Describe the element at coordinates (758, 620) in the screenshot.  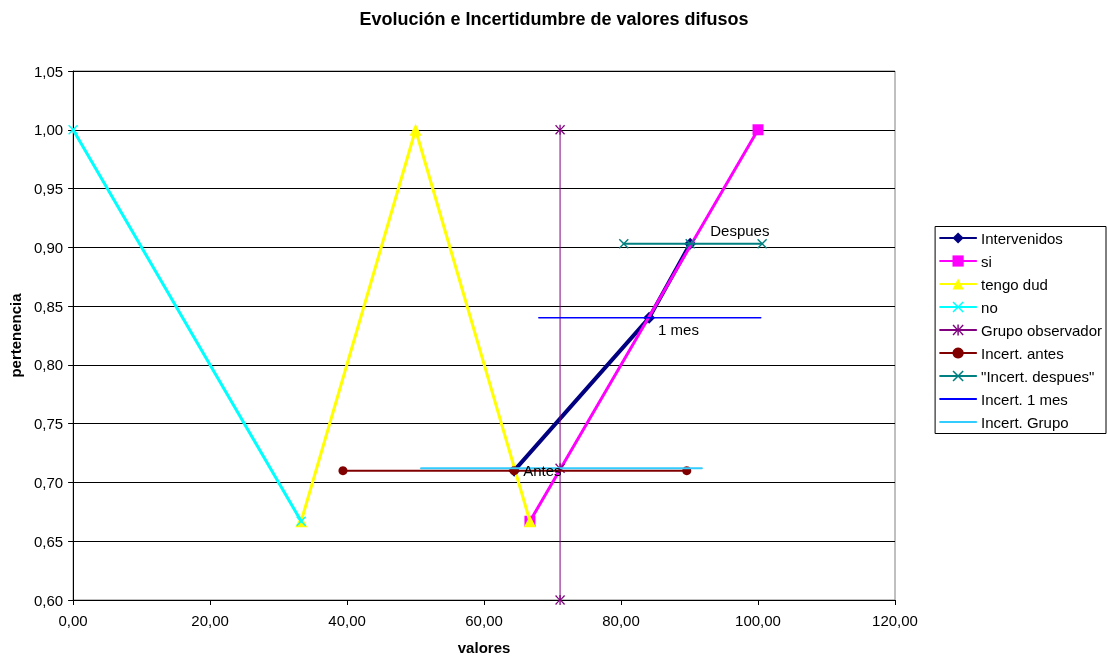
I see `x-tick-label: 100,00` at that location.